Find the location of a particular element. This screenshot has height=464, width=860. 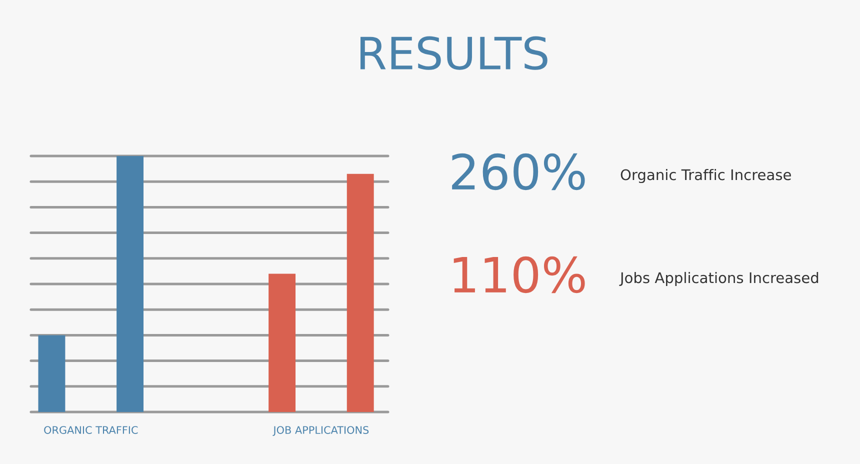

text: 260% is located at coordinates (518, 171).